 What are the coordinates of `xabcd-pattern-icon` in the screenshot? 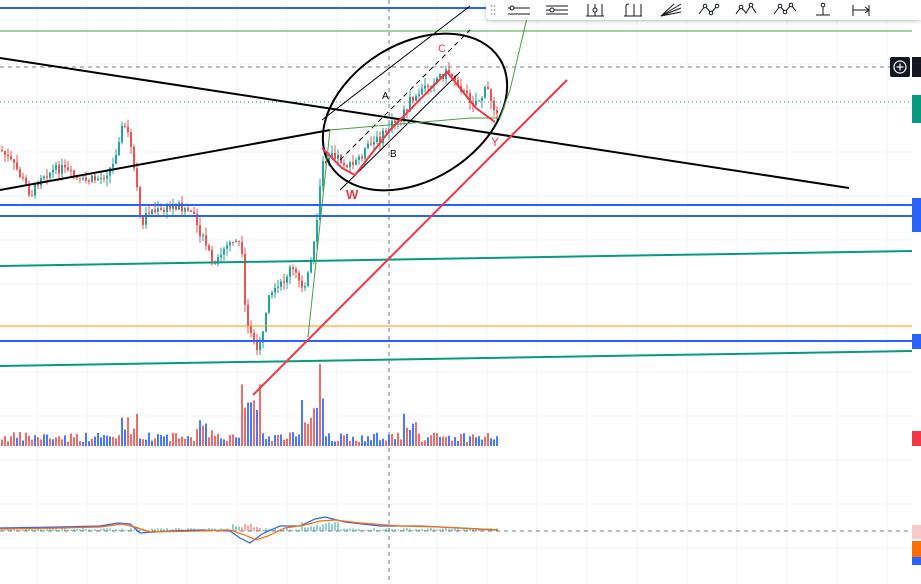 It's located at (709, 9).